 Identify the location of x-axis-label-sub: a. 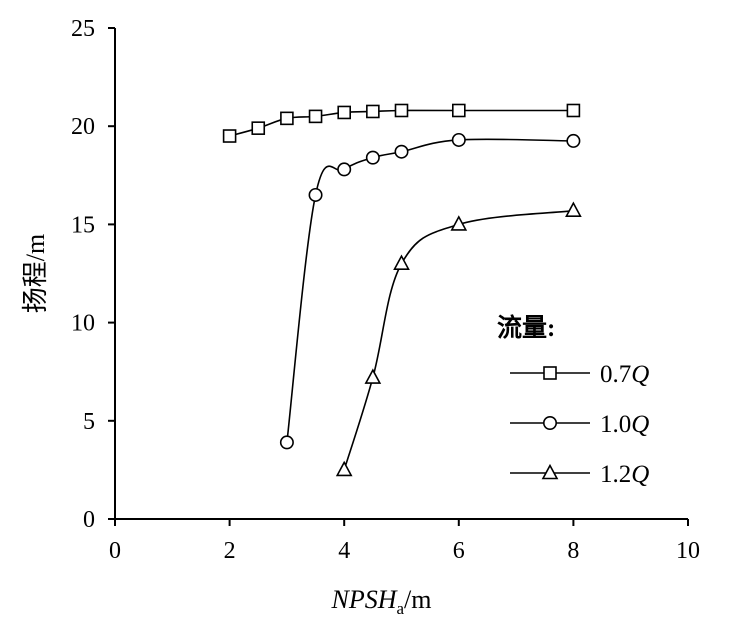
(401, 608).